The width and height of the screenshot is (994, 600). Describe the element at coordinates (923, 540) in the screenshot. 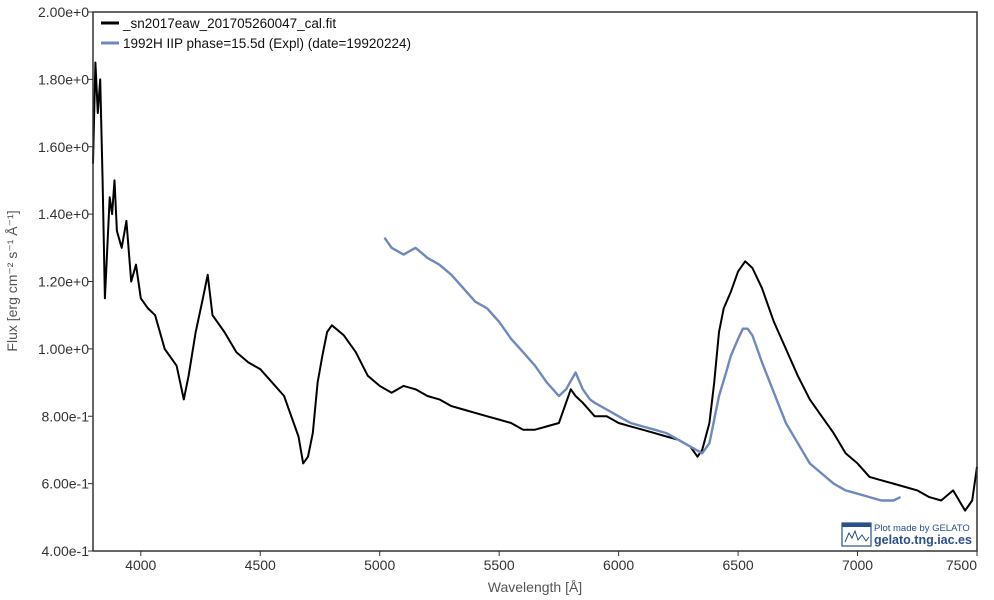

I see `gelato-badge-line2: gelato.tng.iac.es` at that location.